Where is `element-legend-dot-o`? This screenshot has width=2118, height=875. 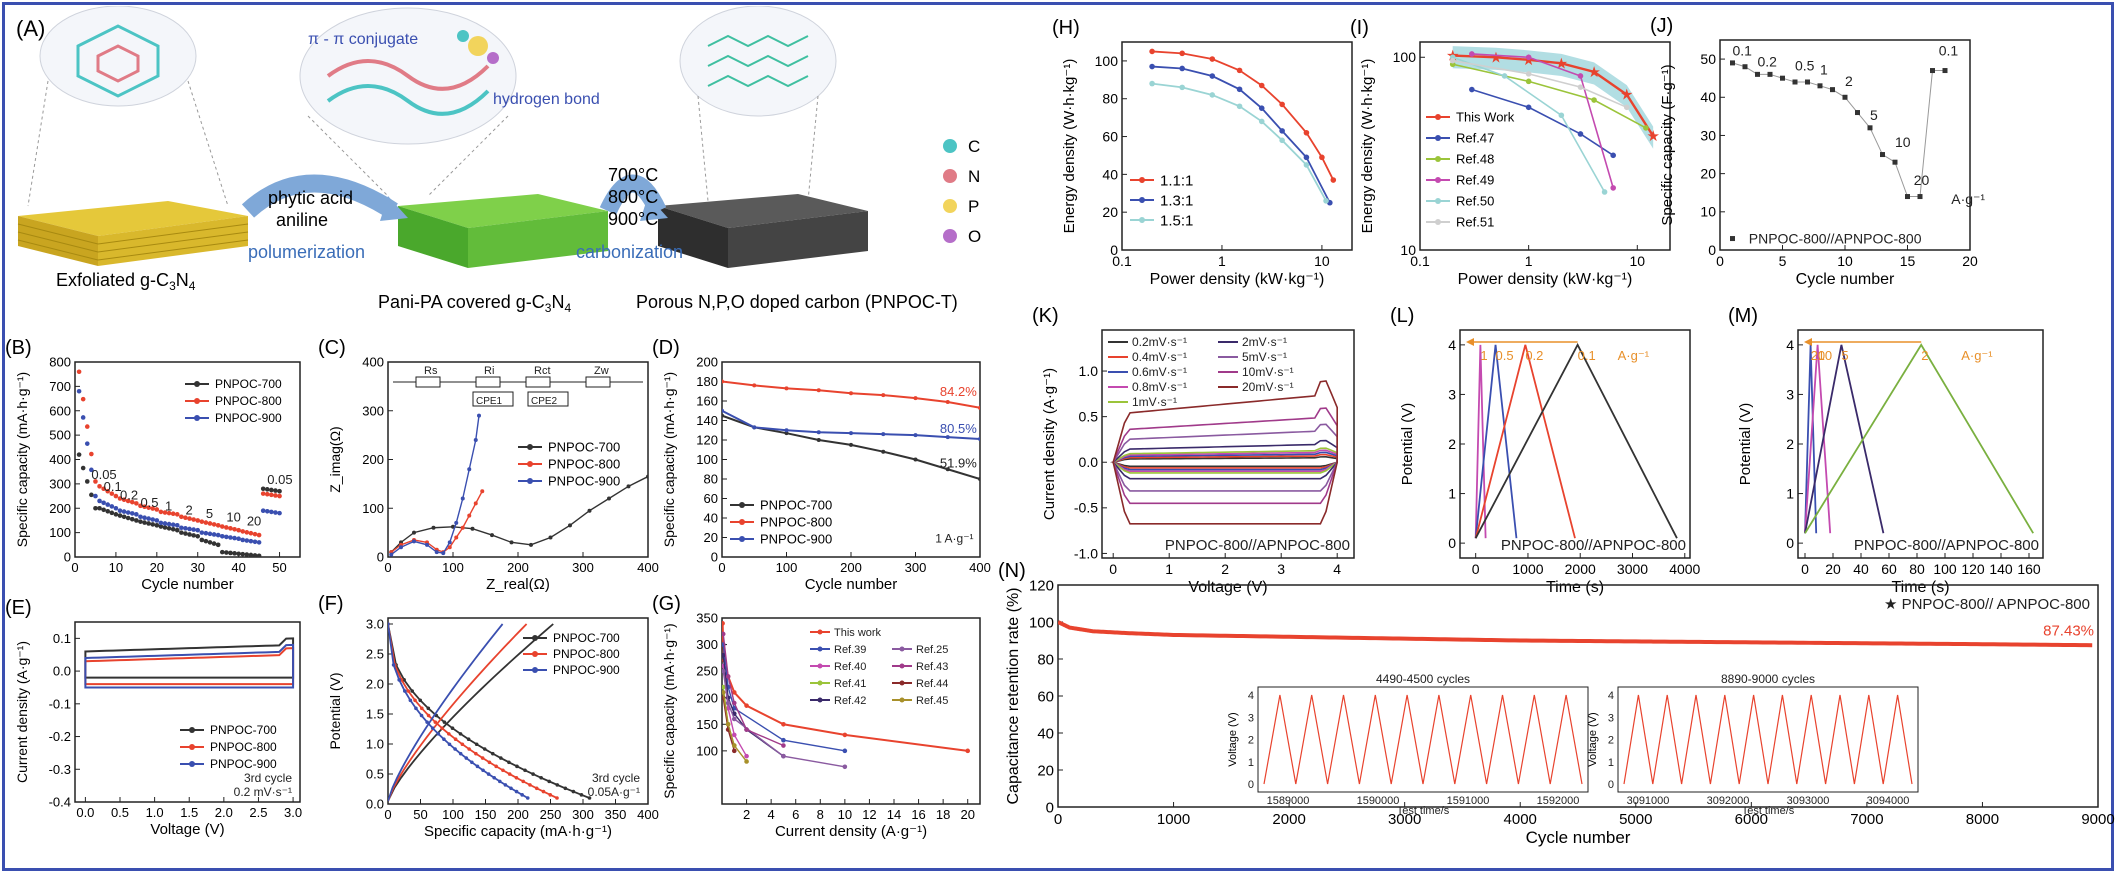
element-legend-dot-o is located at coordinates (950, 236).